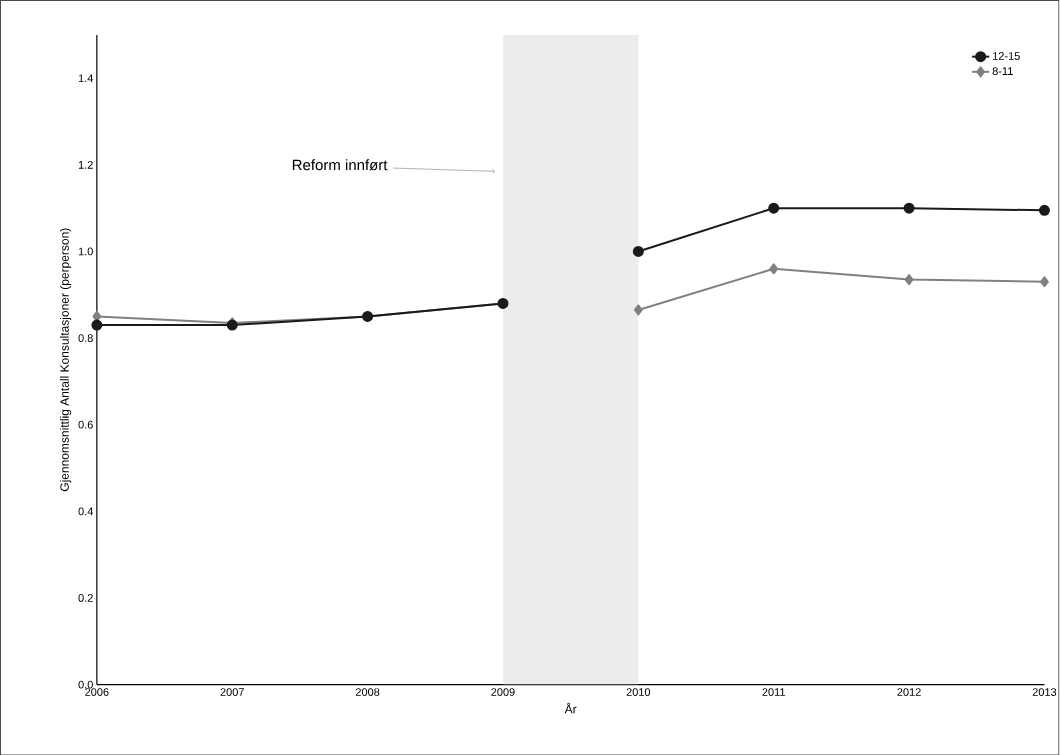 Image resolution: width=1060 pixels, height=755 pixels. Describe the element at coordinates (773, 691) in the screenshot. I see `x-tick-label: 2011` at that location.